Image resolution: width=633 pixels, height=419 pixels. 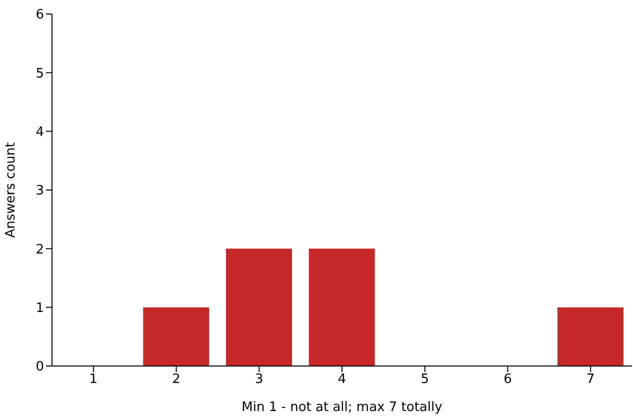 What do you see at coordinates (93, 380) in the screenshot?
I see `x-tick-label: 1` at bounding box center [93, 380].